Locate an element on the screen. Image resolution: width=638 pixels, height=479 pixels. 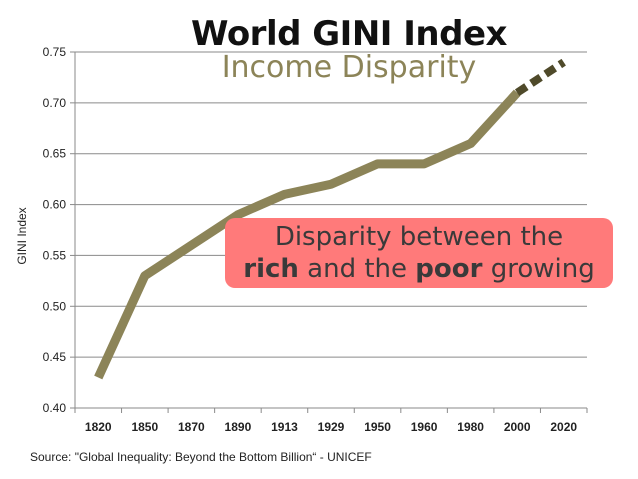
y-tick-label: 0.75 is located at coordinates (55, 52).